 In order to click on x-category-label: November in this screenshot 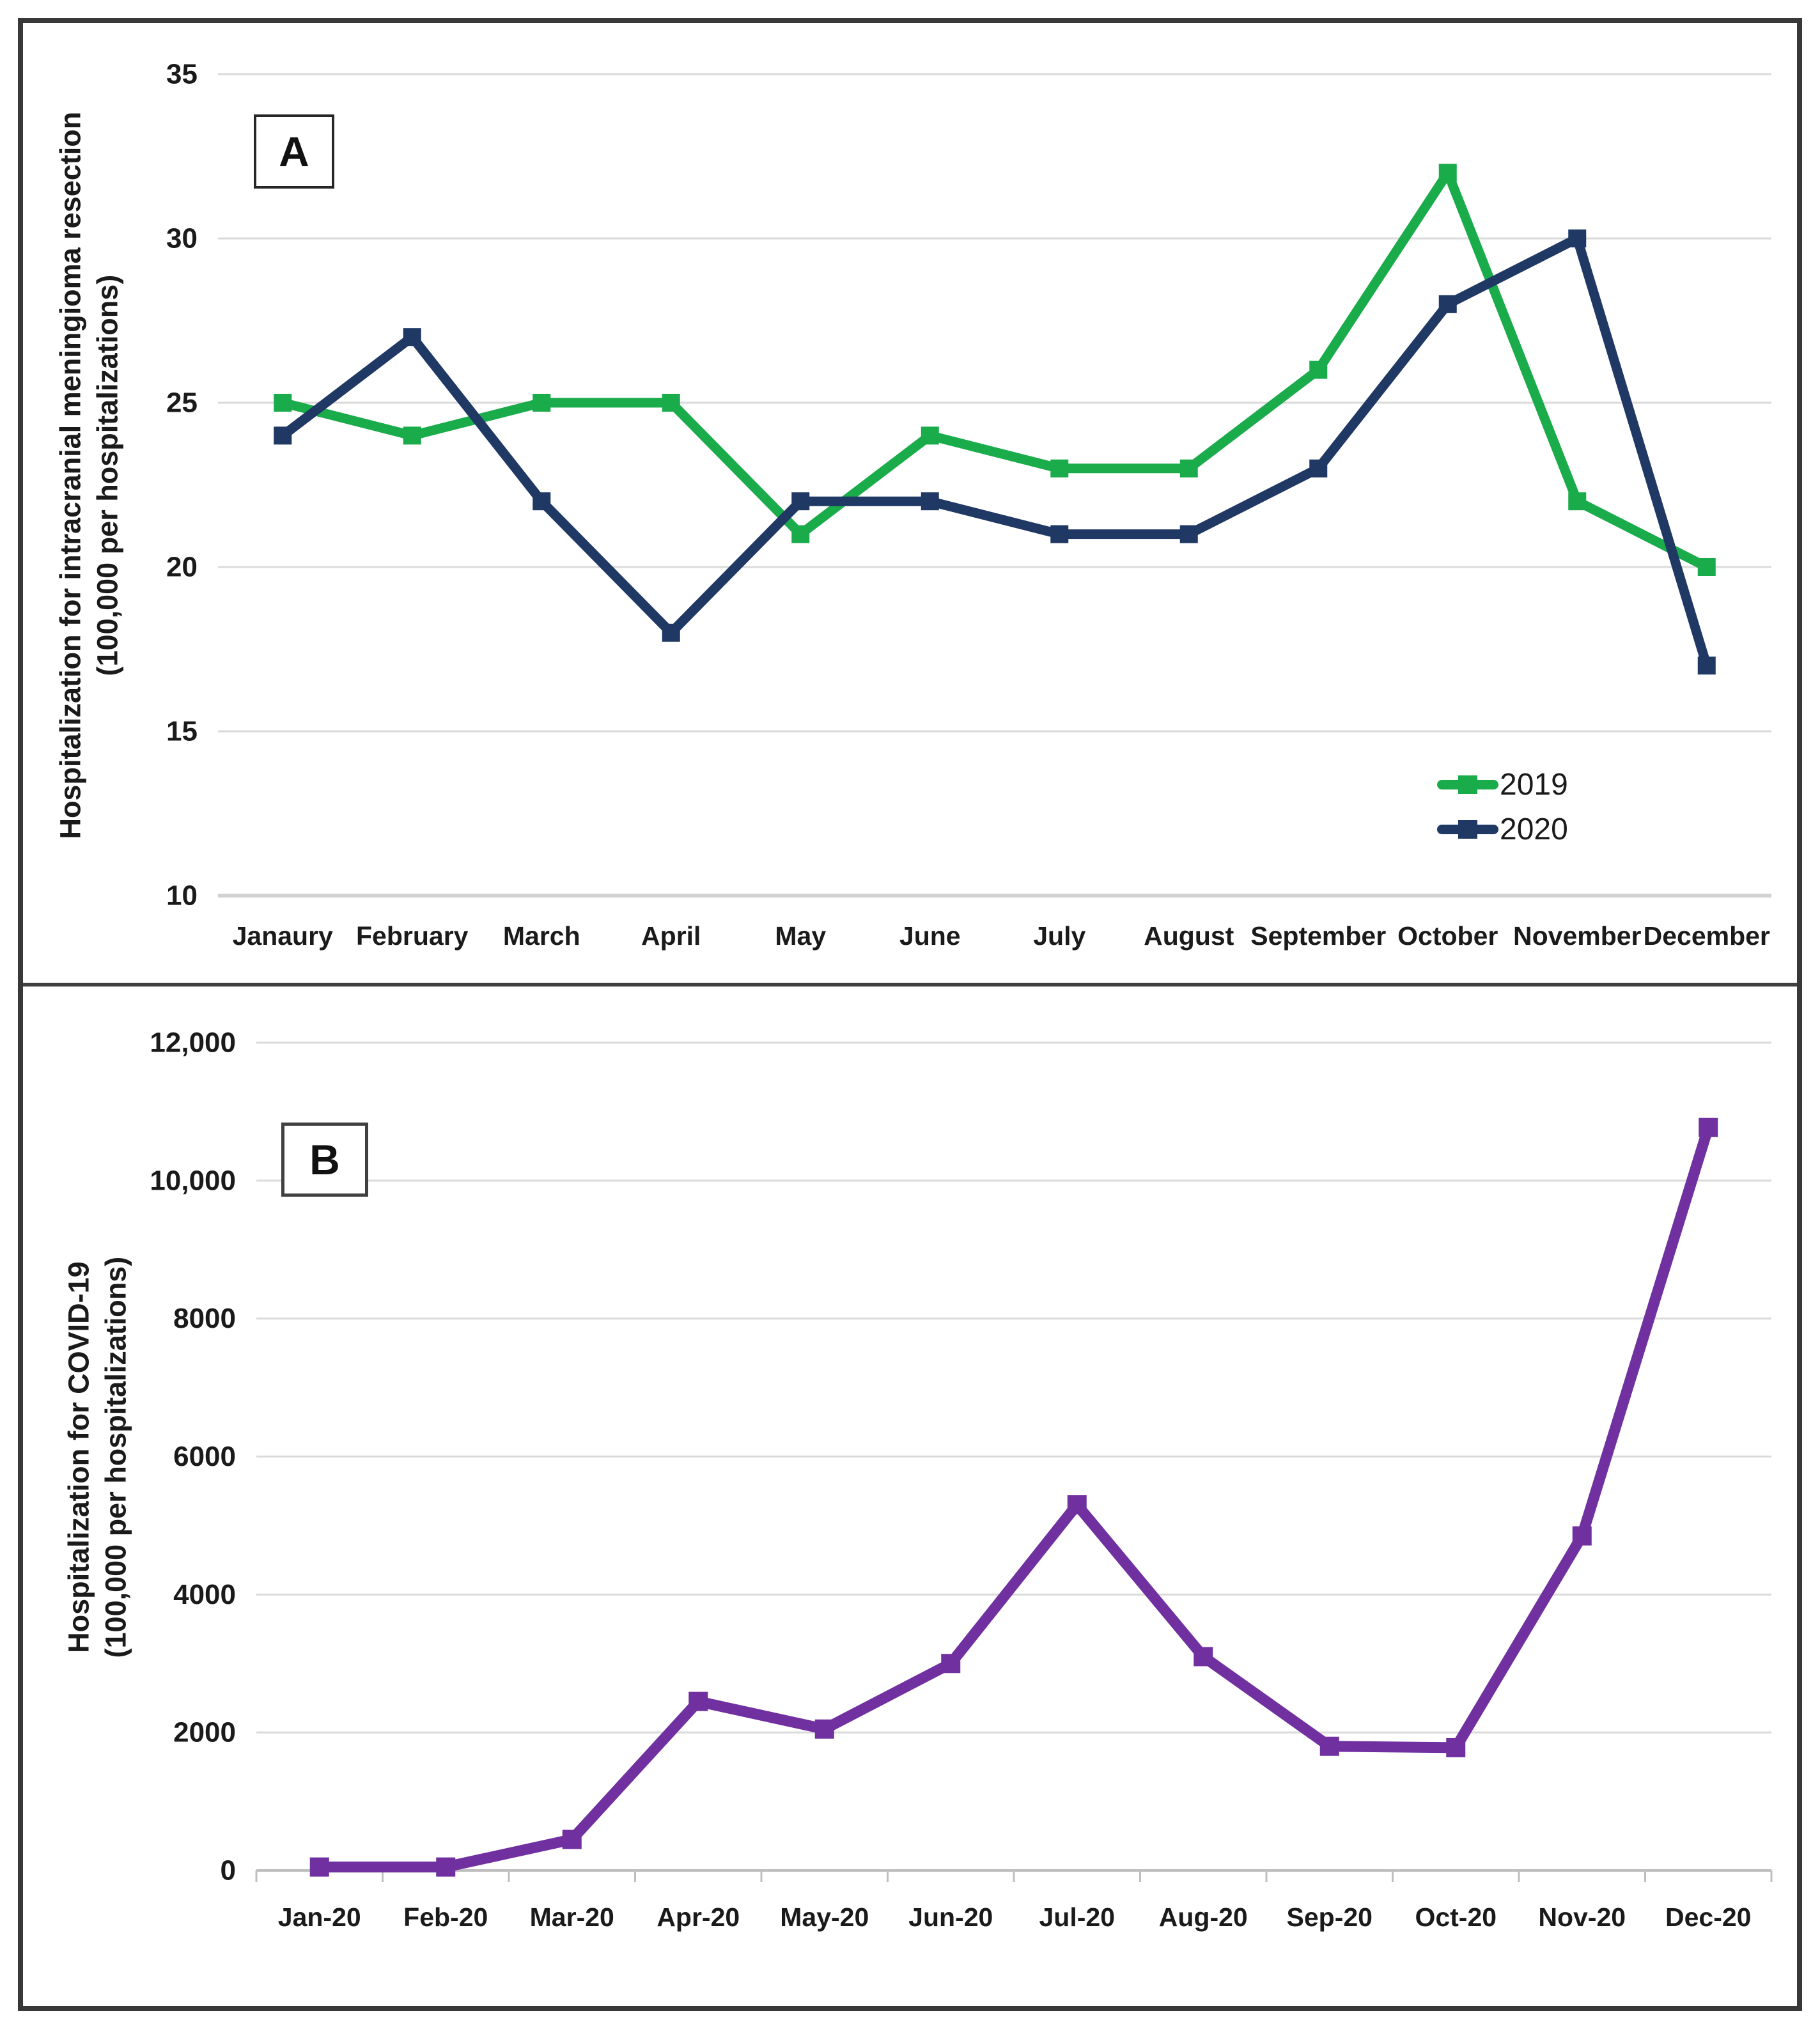, I will do `click(1577, 936)`.